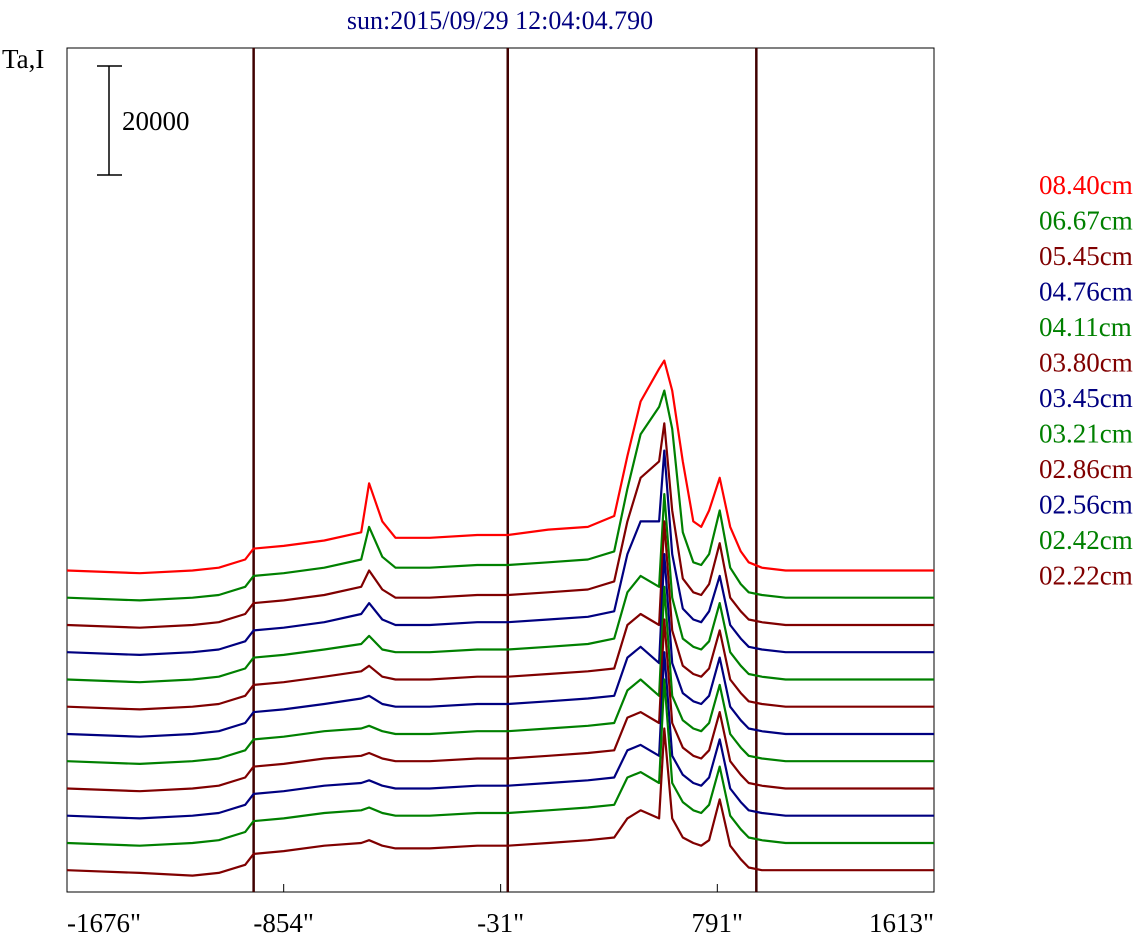 Image resolution: width=1147 pixels, height=941 pixels. Describe the element at coordinates (1086, 540) in the screenshot. I see `legend-entry-10: 02.42cm` at that location.